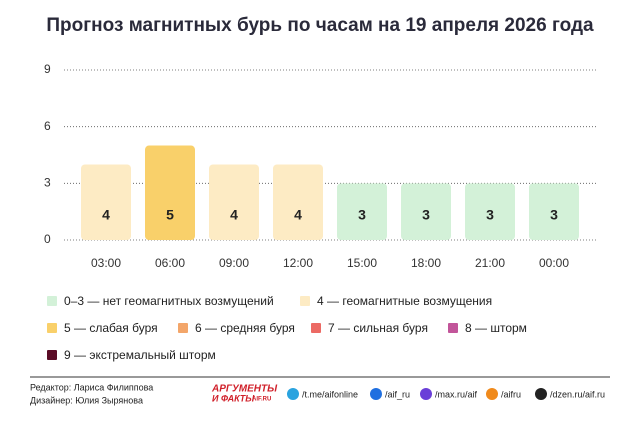 This screenshot has height=424, width=640. Describe the element at coordinates (169, 301) in the screenshot. I see `legend-label: 0–3 — нет геомагнитных возмущений` at that location.